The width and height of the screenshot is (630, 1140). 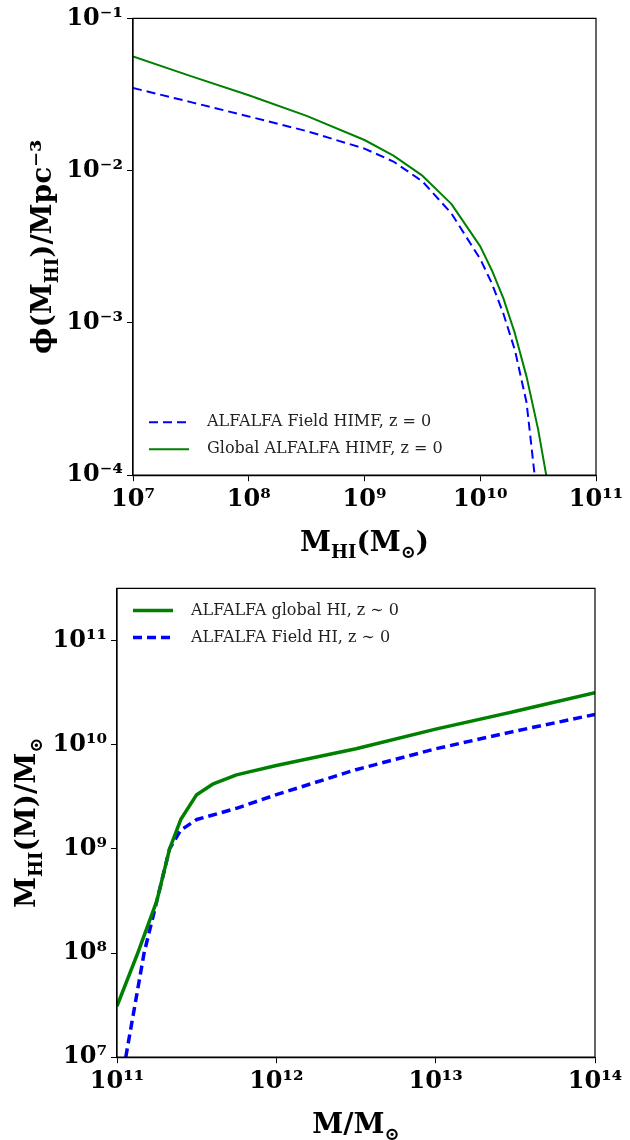 I want to click on x-axis-title: M/M⊙, so click(x=356, y=1123).